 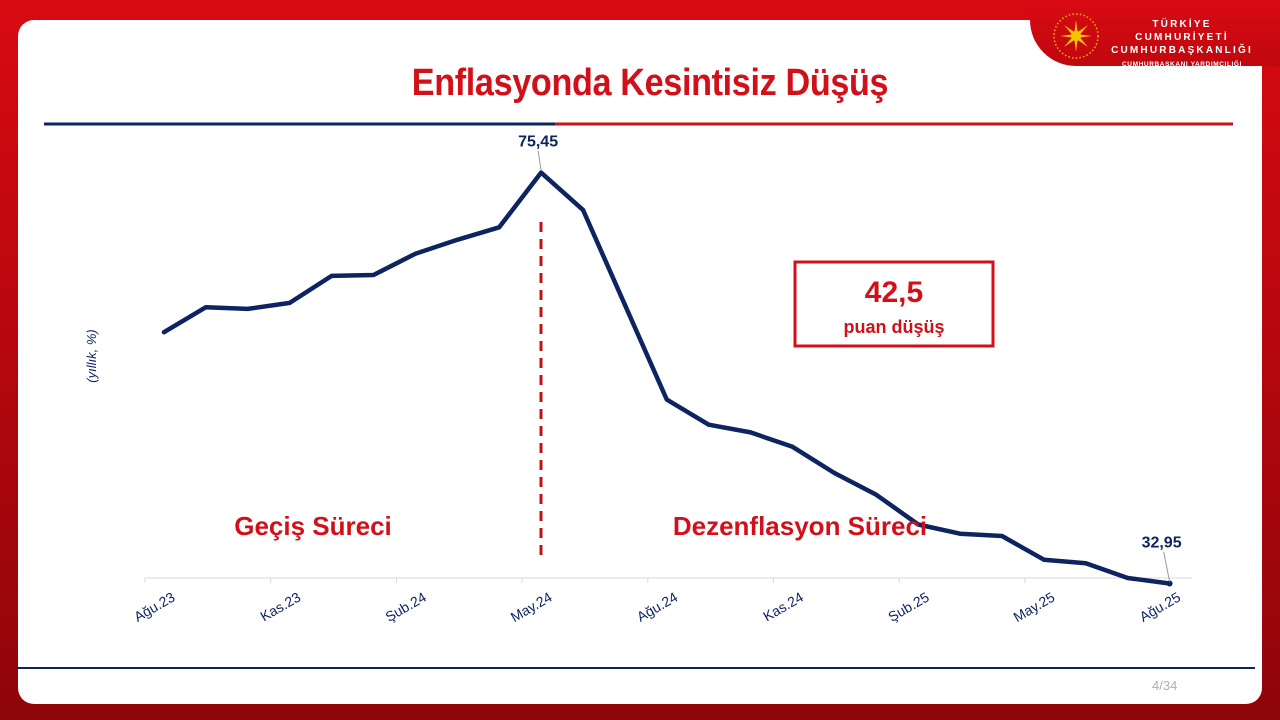 What do you see at coordinates (154, 607) in the screenshot?
I see `x-tick-label: Ağu.23` at bounding box center [154, 607].